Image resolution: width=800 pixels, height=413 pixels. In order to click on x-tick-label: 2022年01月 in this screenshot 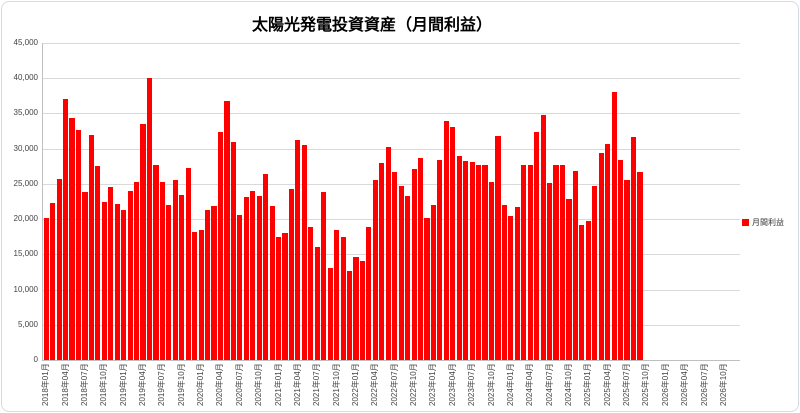, I will do `click(355, 384)`.